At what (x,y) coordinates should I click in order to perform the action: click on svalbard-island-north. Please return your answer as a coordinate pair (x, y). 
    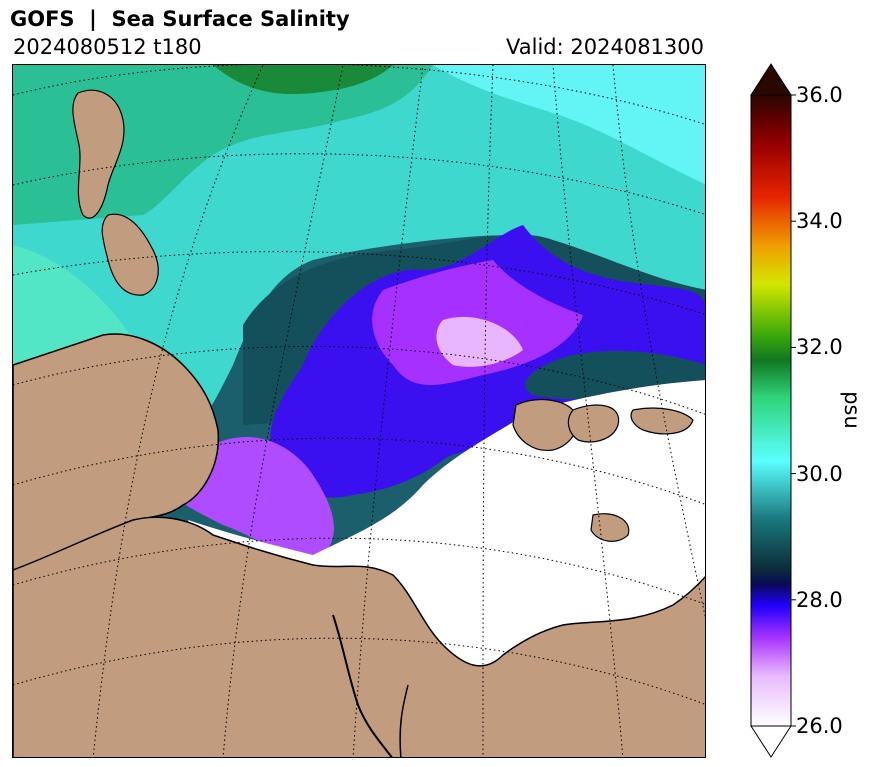
    Looking at the image, I should click on (98, 154).